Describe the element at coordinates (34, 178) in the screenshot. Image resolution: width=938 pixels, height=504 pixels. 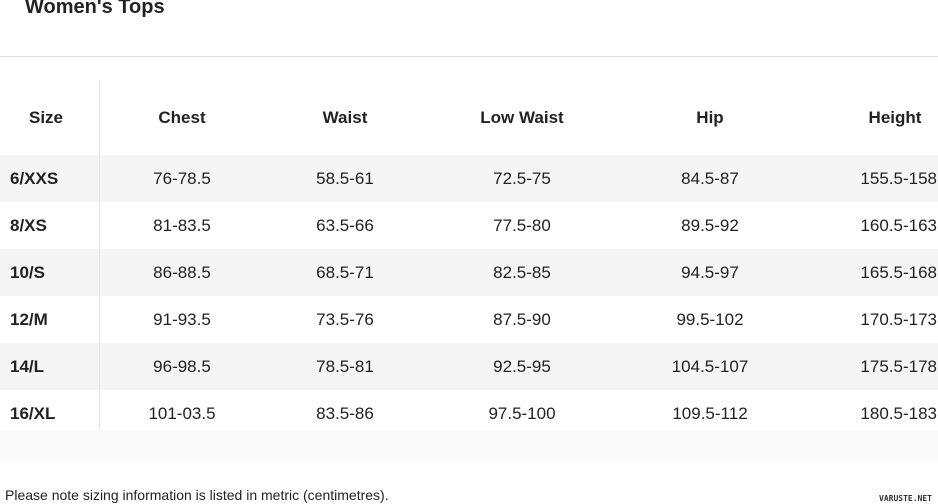
I see `cell-size: 6/XXS` at that location.